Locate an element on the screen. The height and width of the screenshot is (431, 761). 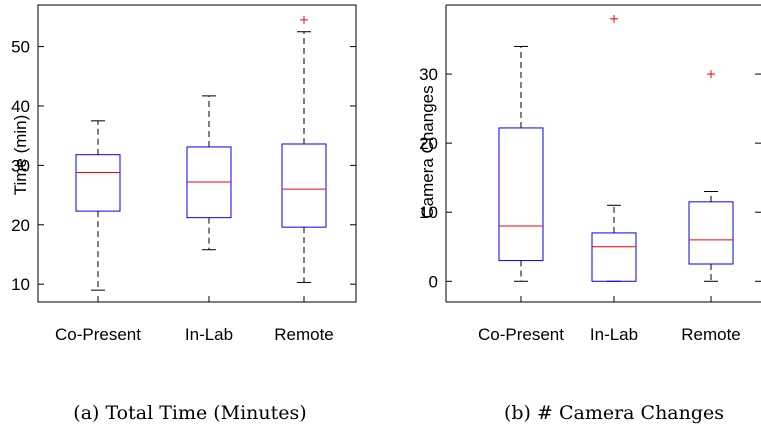
y-tick-label-a-2: 30 is located at coordinates (20, 165).